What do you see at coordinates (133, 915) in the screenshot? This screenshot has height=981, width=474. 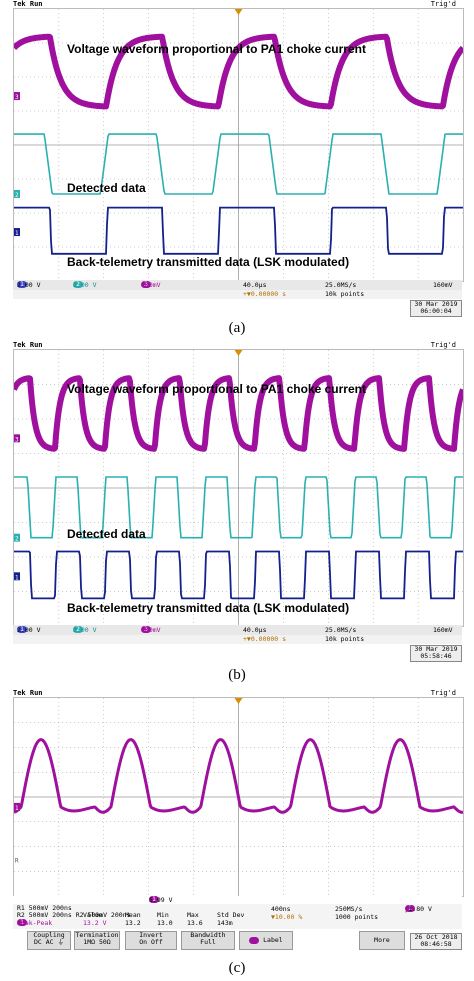 I see `meas-header-mean: Mean` at bounding box center [133, 915].